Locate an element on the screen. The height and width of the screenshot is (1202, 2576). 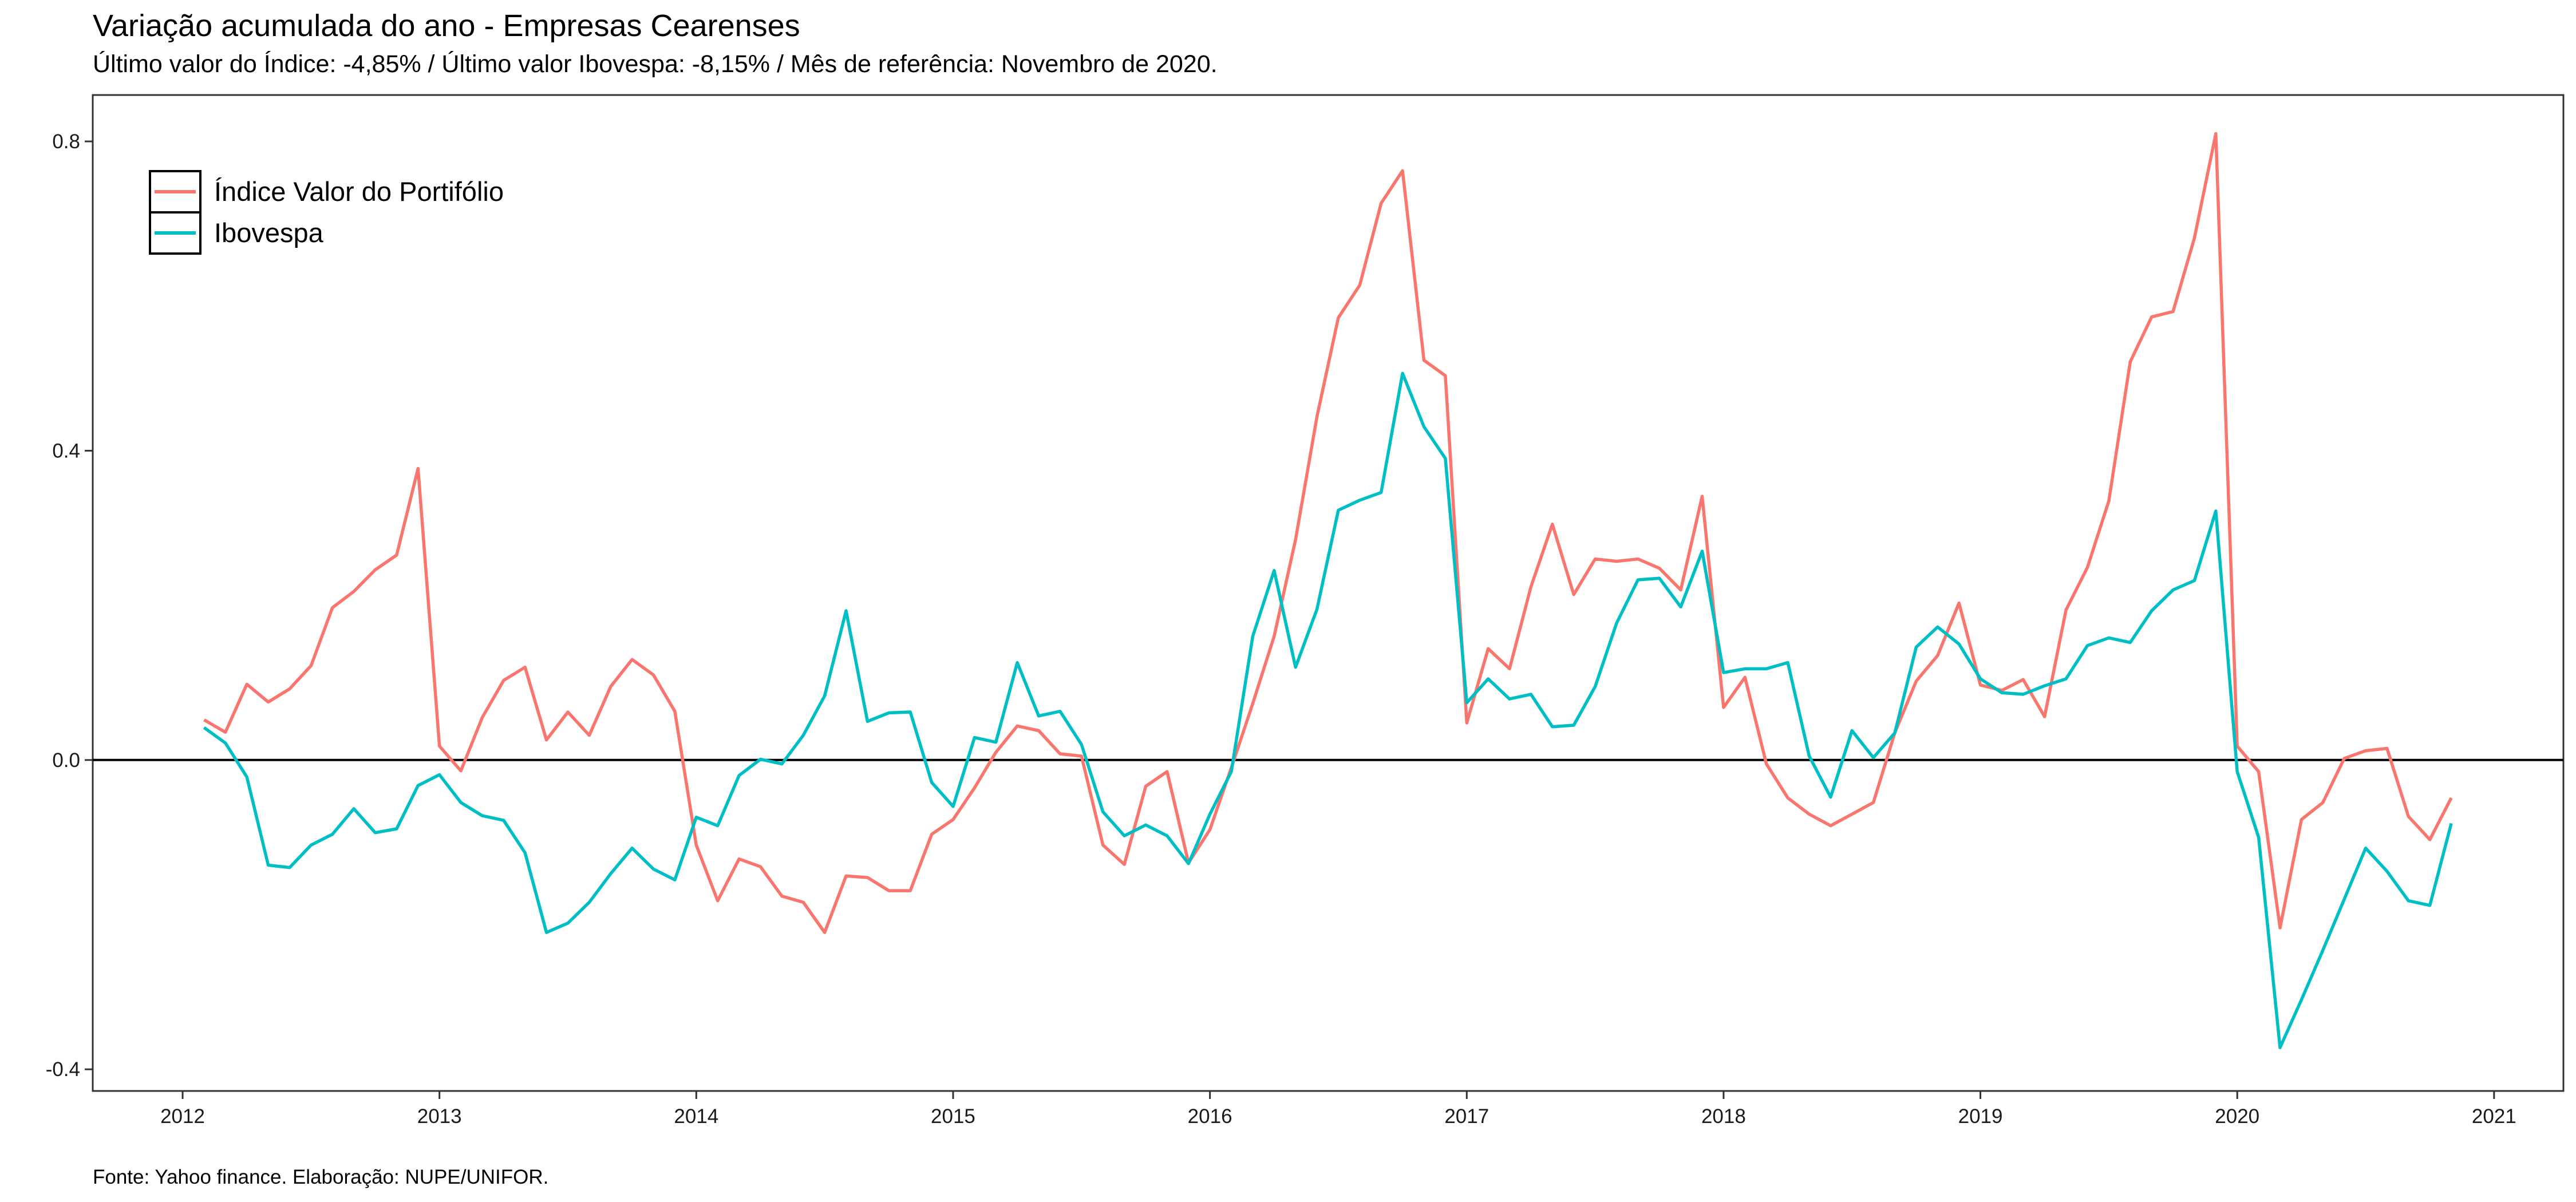
legend: Índice Valor do Portifólio Ibovespa is located at coordinates (326, 212).